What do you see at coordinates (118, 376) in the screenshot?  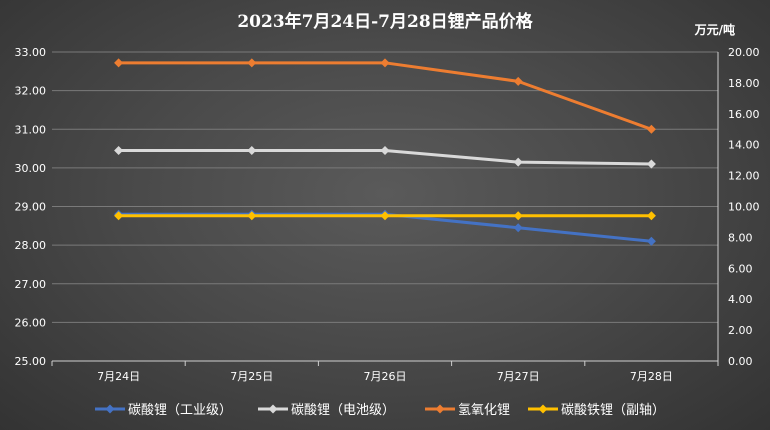 I see `x-tick-label: 7月24日` at bounding box center [118, 376].